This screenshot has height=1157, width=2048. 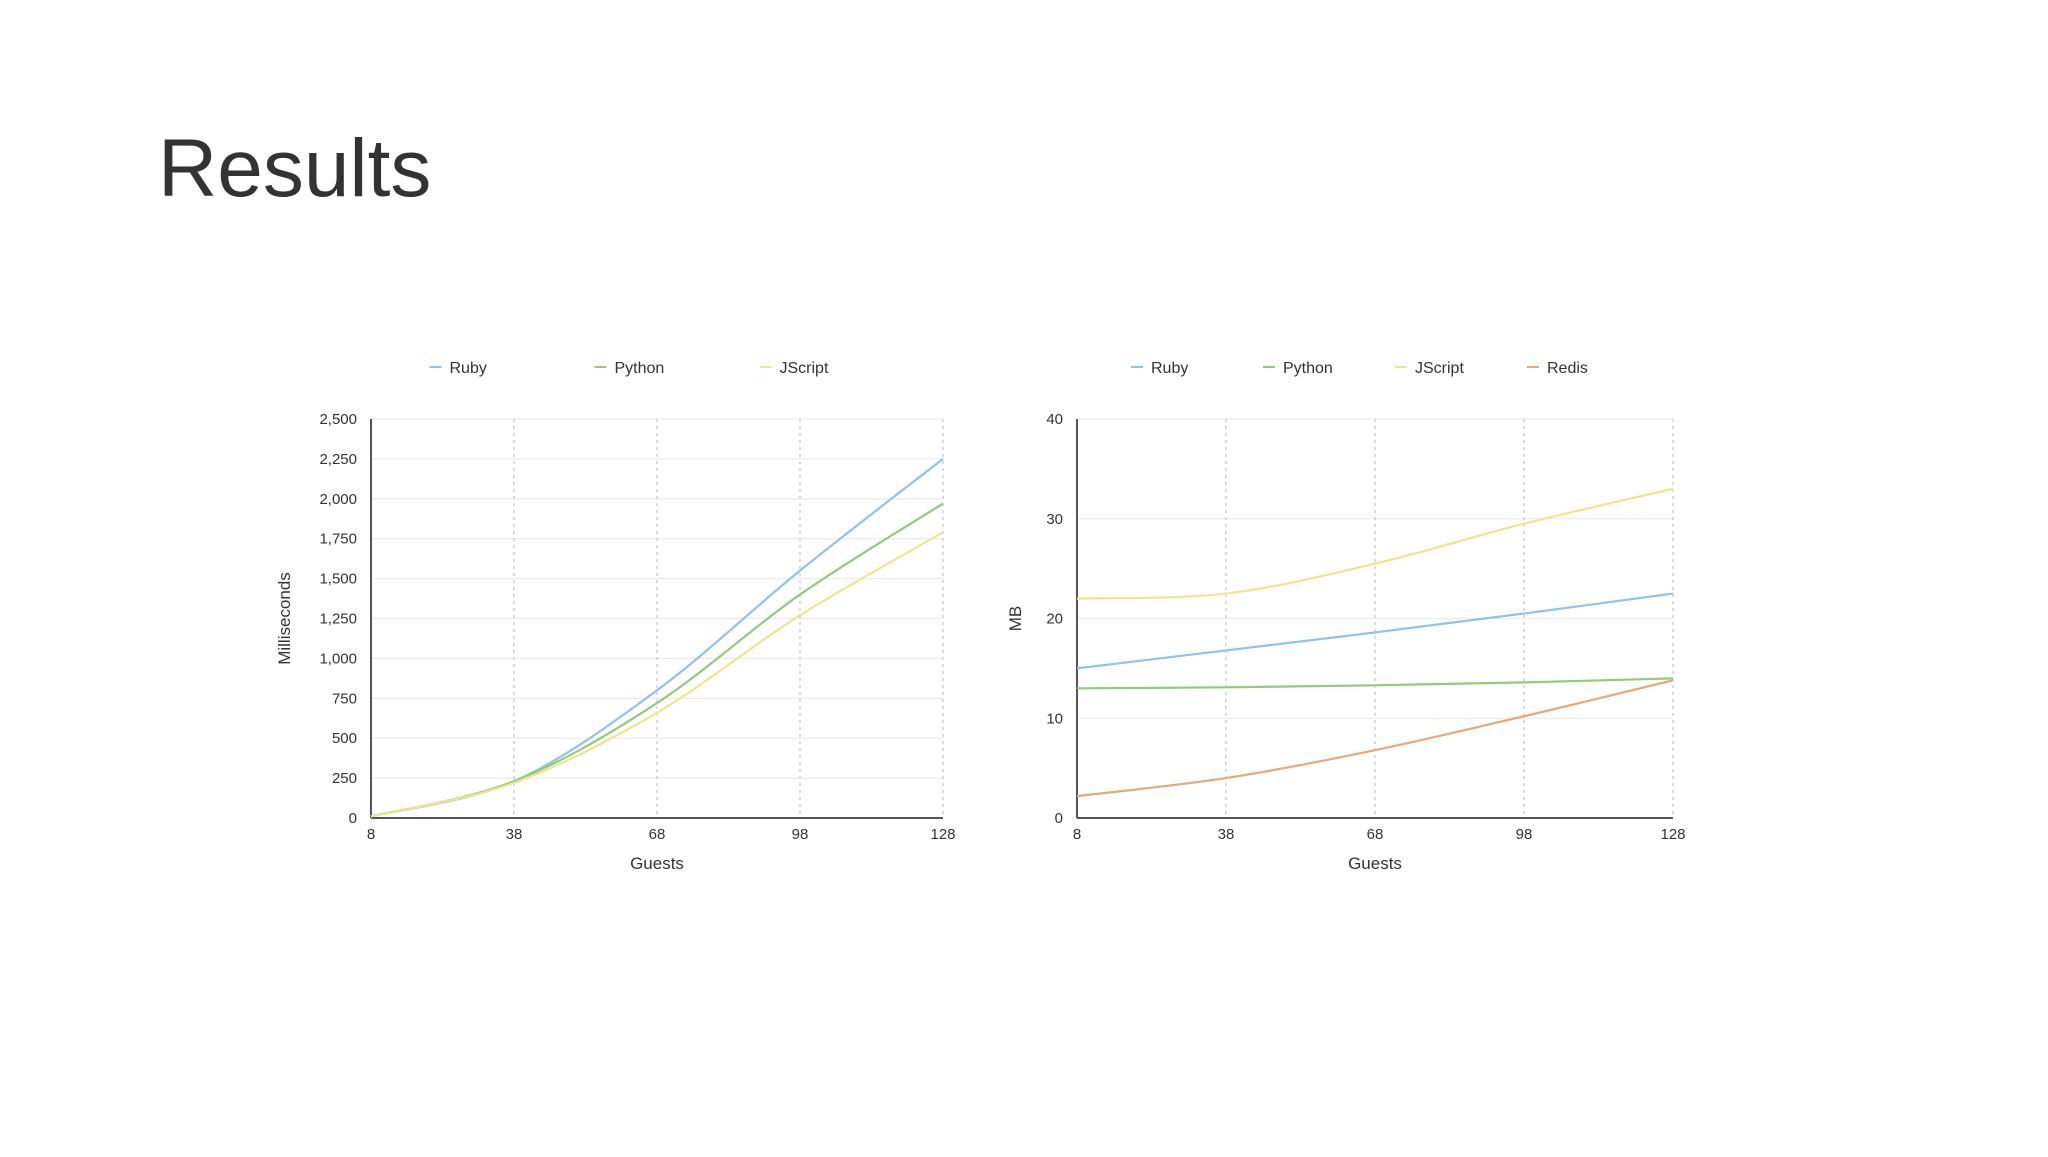 I want to click on y-axis-label: MB, so click(x=1015, y=619).